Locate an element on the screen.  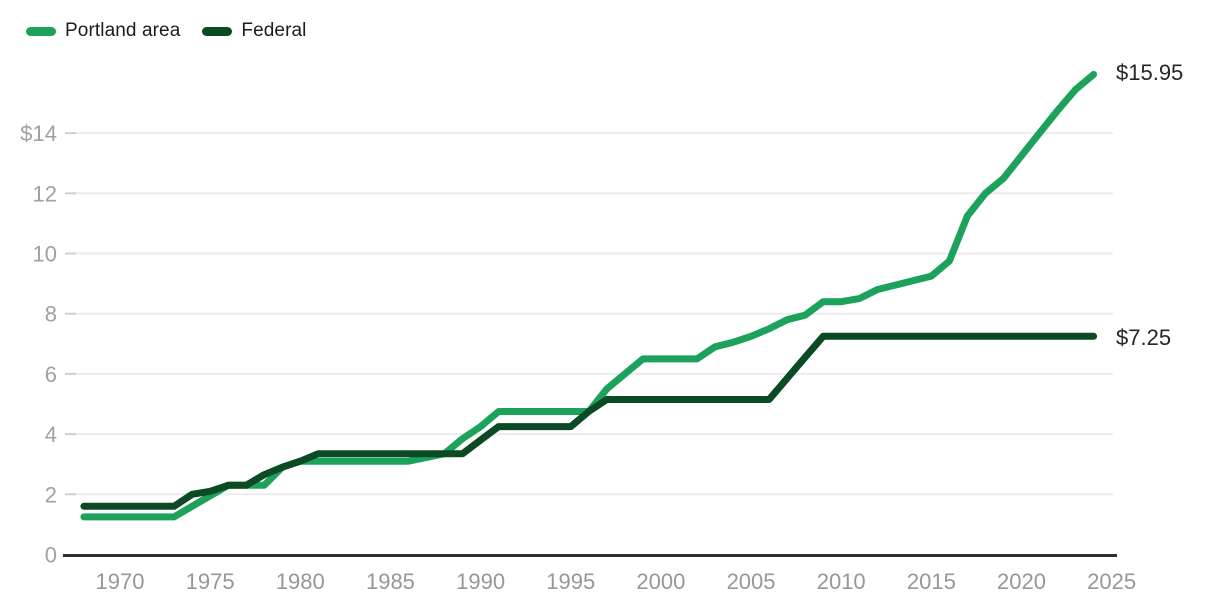
legend-label-federal: Federal is located at coordinates (274, 30).